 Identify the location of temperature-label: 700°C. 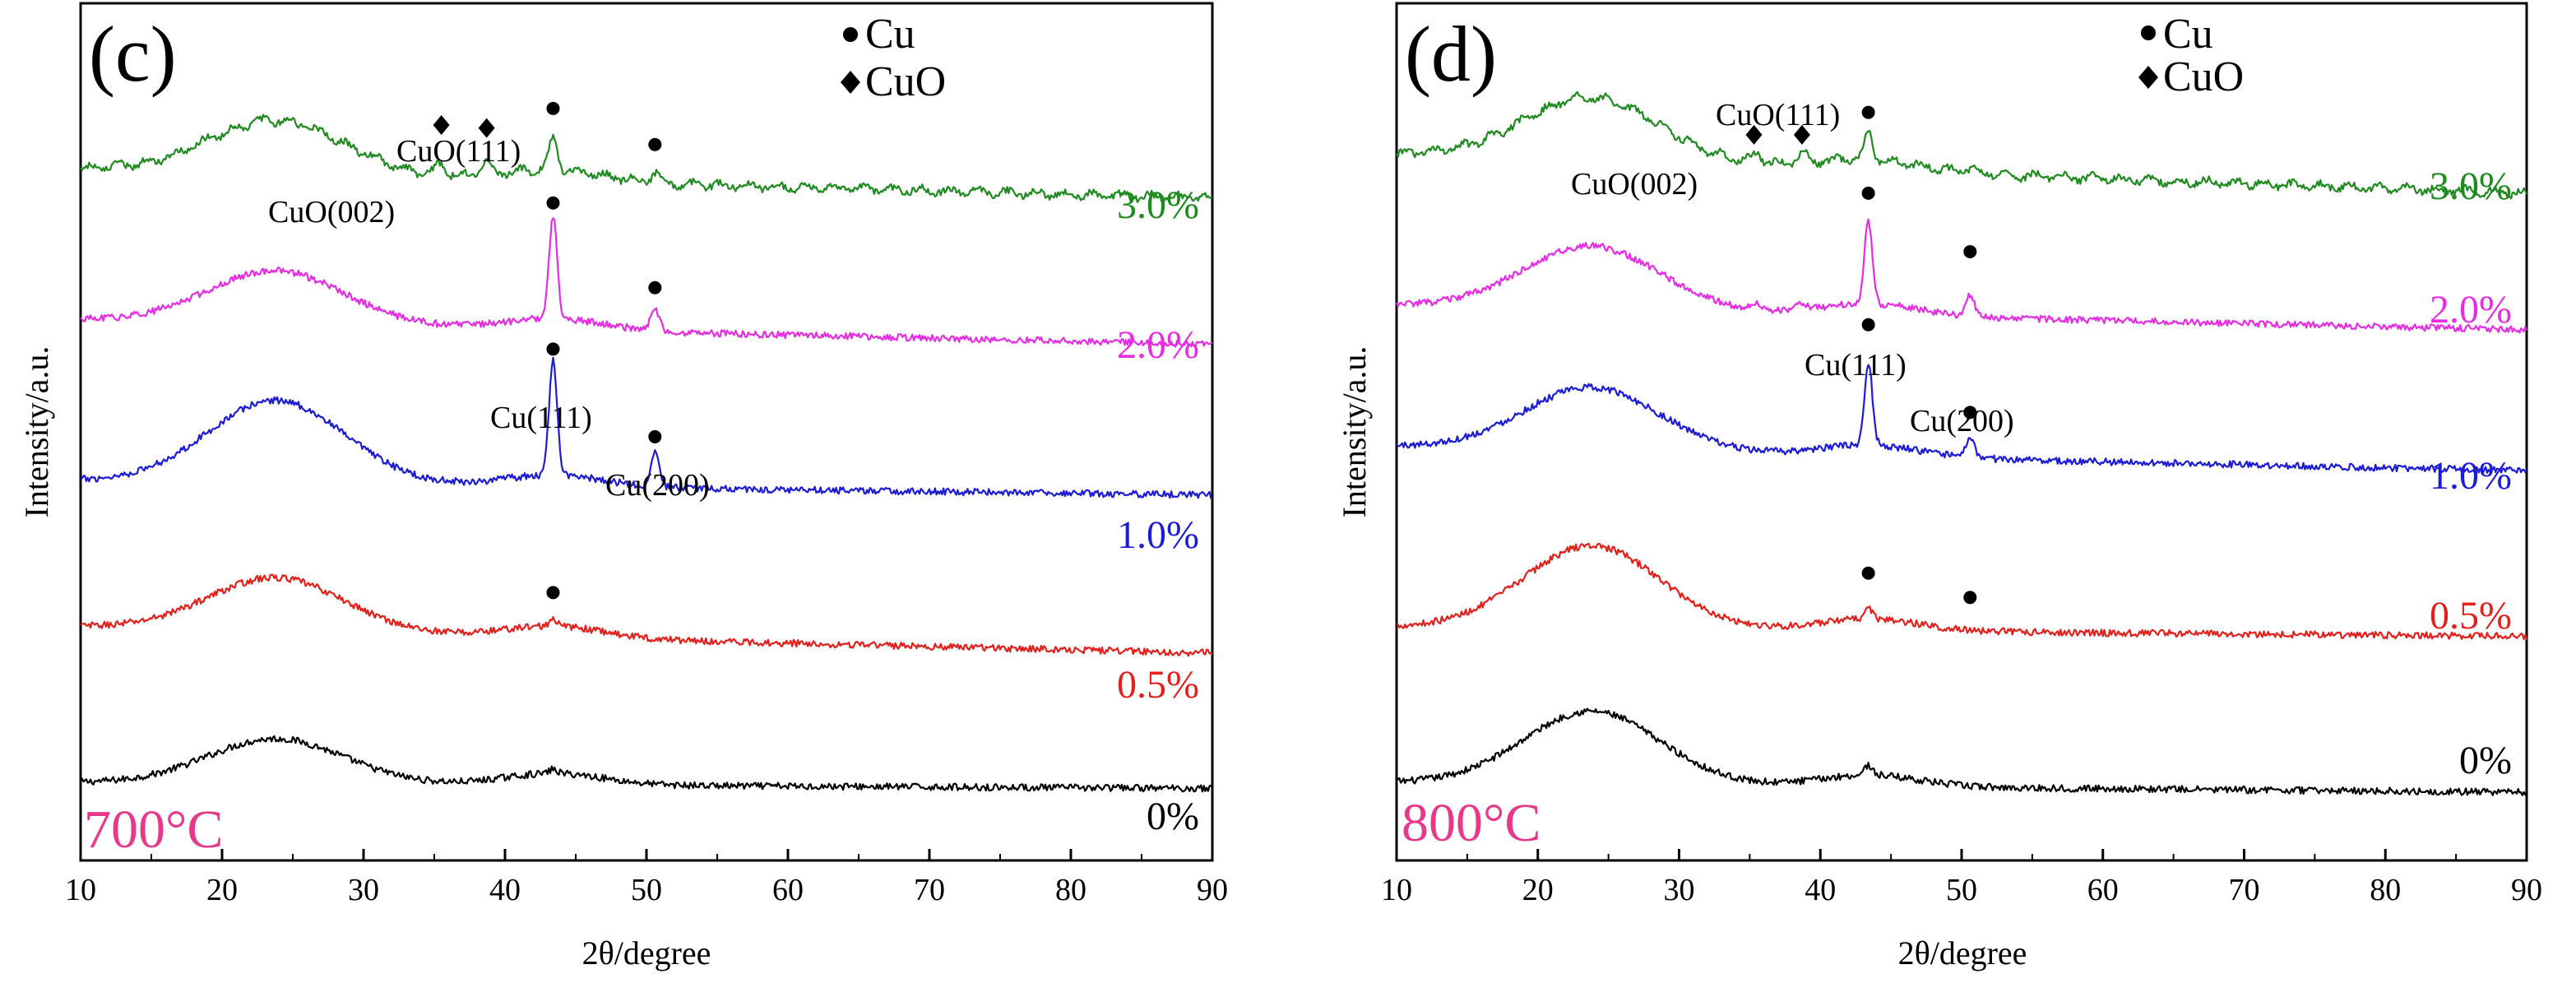
(154, 830).